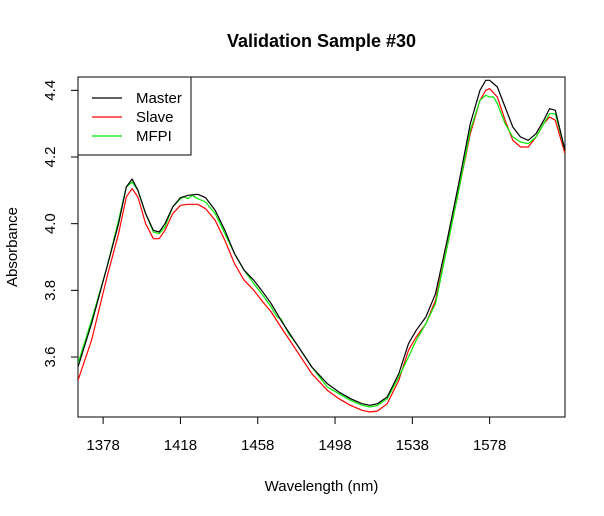  Describe the element at coordinates (50, 357) in the screenshot. I see `y-tick-label: 3.6` at that location.